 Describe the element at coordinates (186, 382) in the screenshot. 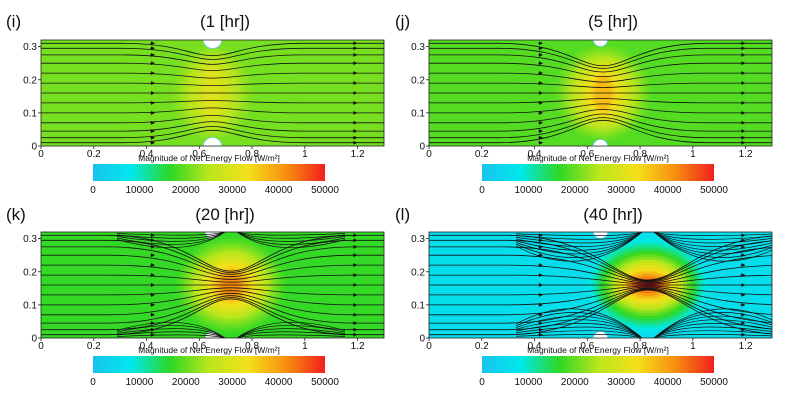

I see `colorbar-tick-label: 20000` at that location.